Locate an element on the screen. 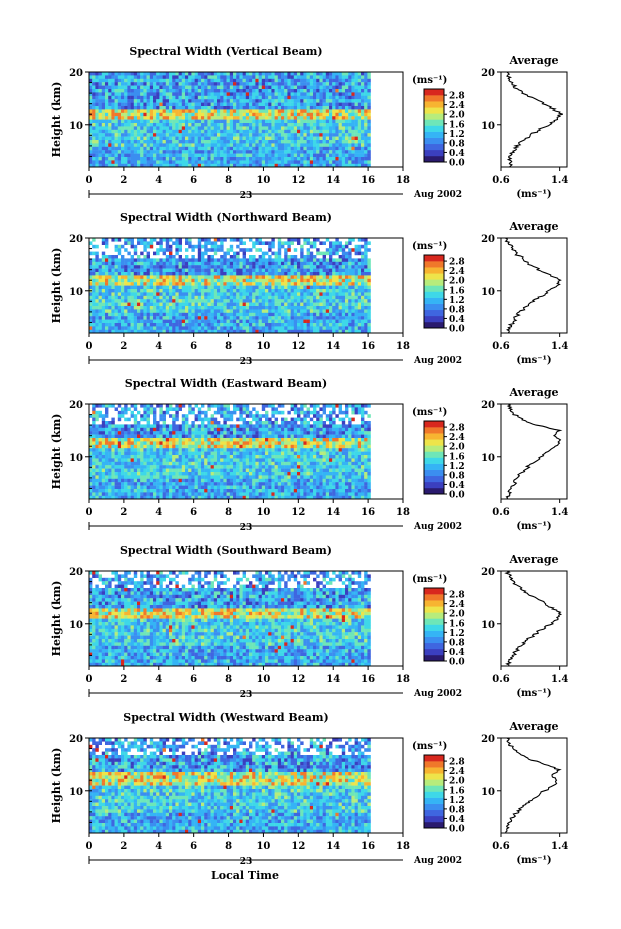  x-tick-label: 12 is located at coordinates (298, 180).